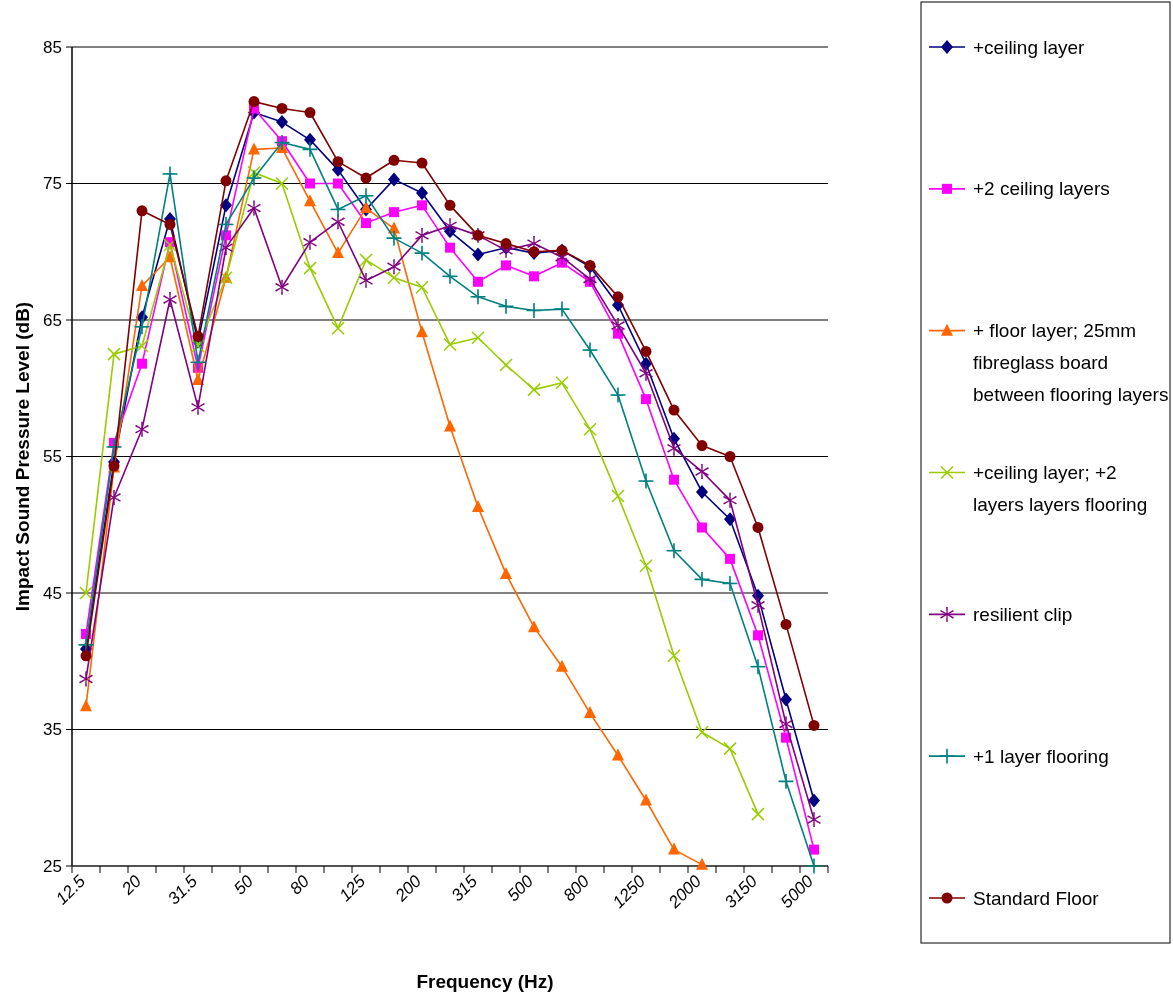 This screenshot has width=1173, height=1001. Describe the element at coordinates (1071, 363) in the screenshot. I see `legend-label: + floor layer; 25mm fibreglass board between flooring layers` at that location.